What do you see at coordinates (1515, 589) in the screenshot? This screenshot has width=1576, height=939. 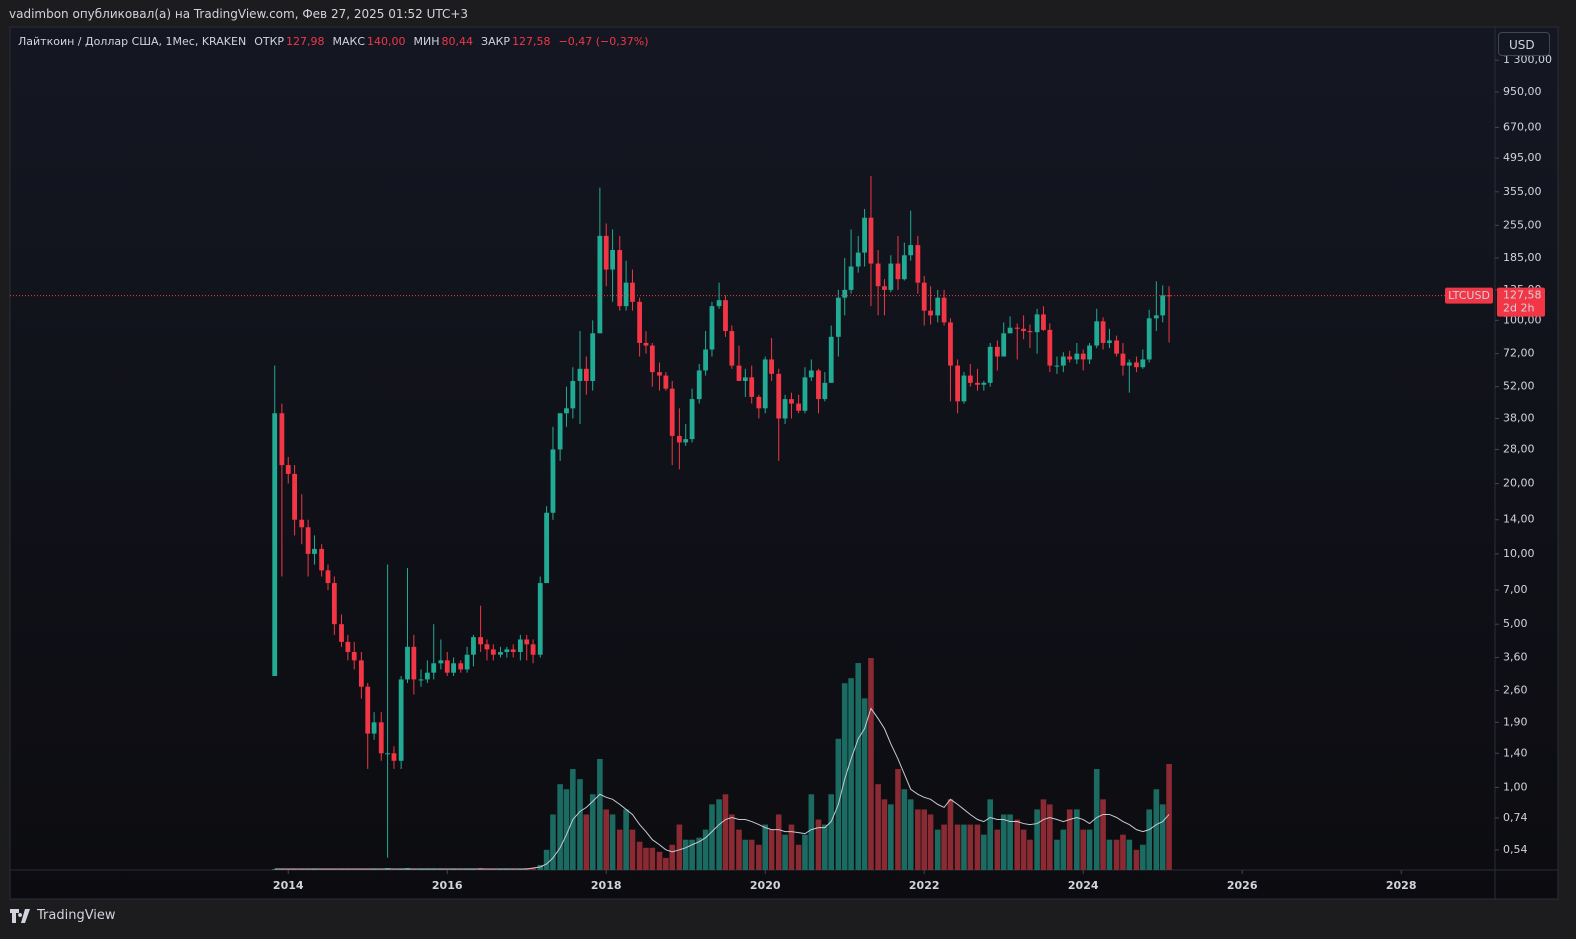 I see `y-tick-label: 7,00` at bounding box center [1515, 589].